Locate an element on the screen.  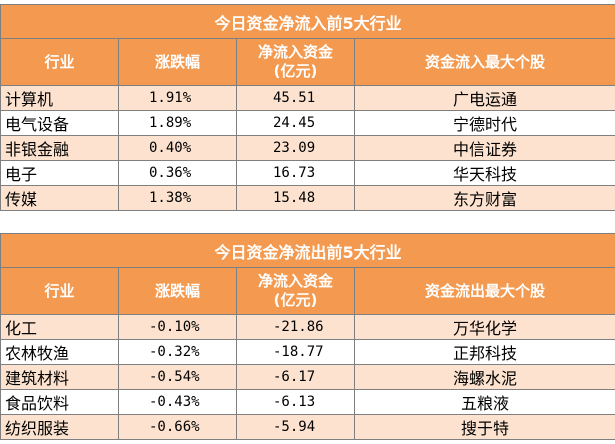
industry-cell: 非银金融 is located at coordinates (59, 148).